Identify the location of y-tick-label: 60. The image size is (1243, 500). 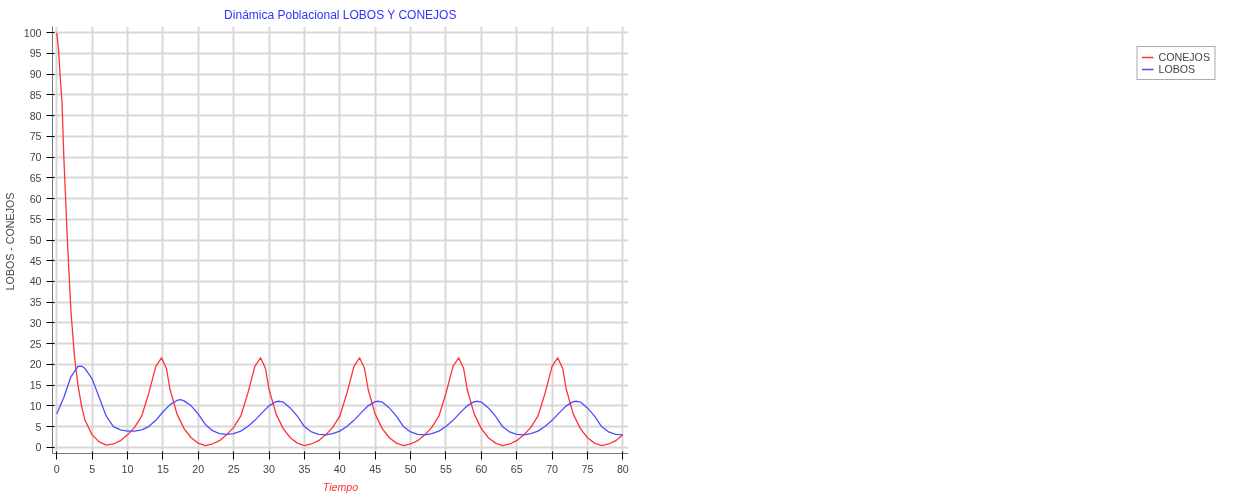
(35, 198).